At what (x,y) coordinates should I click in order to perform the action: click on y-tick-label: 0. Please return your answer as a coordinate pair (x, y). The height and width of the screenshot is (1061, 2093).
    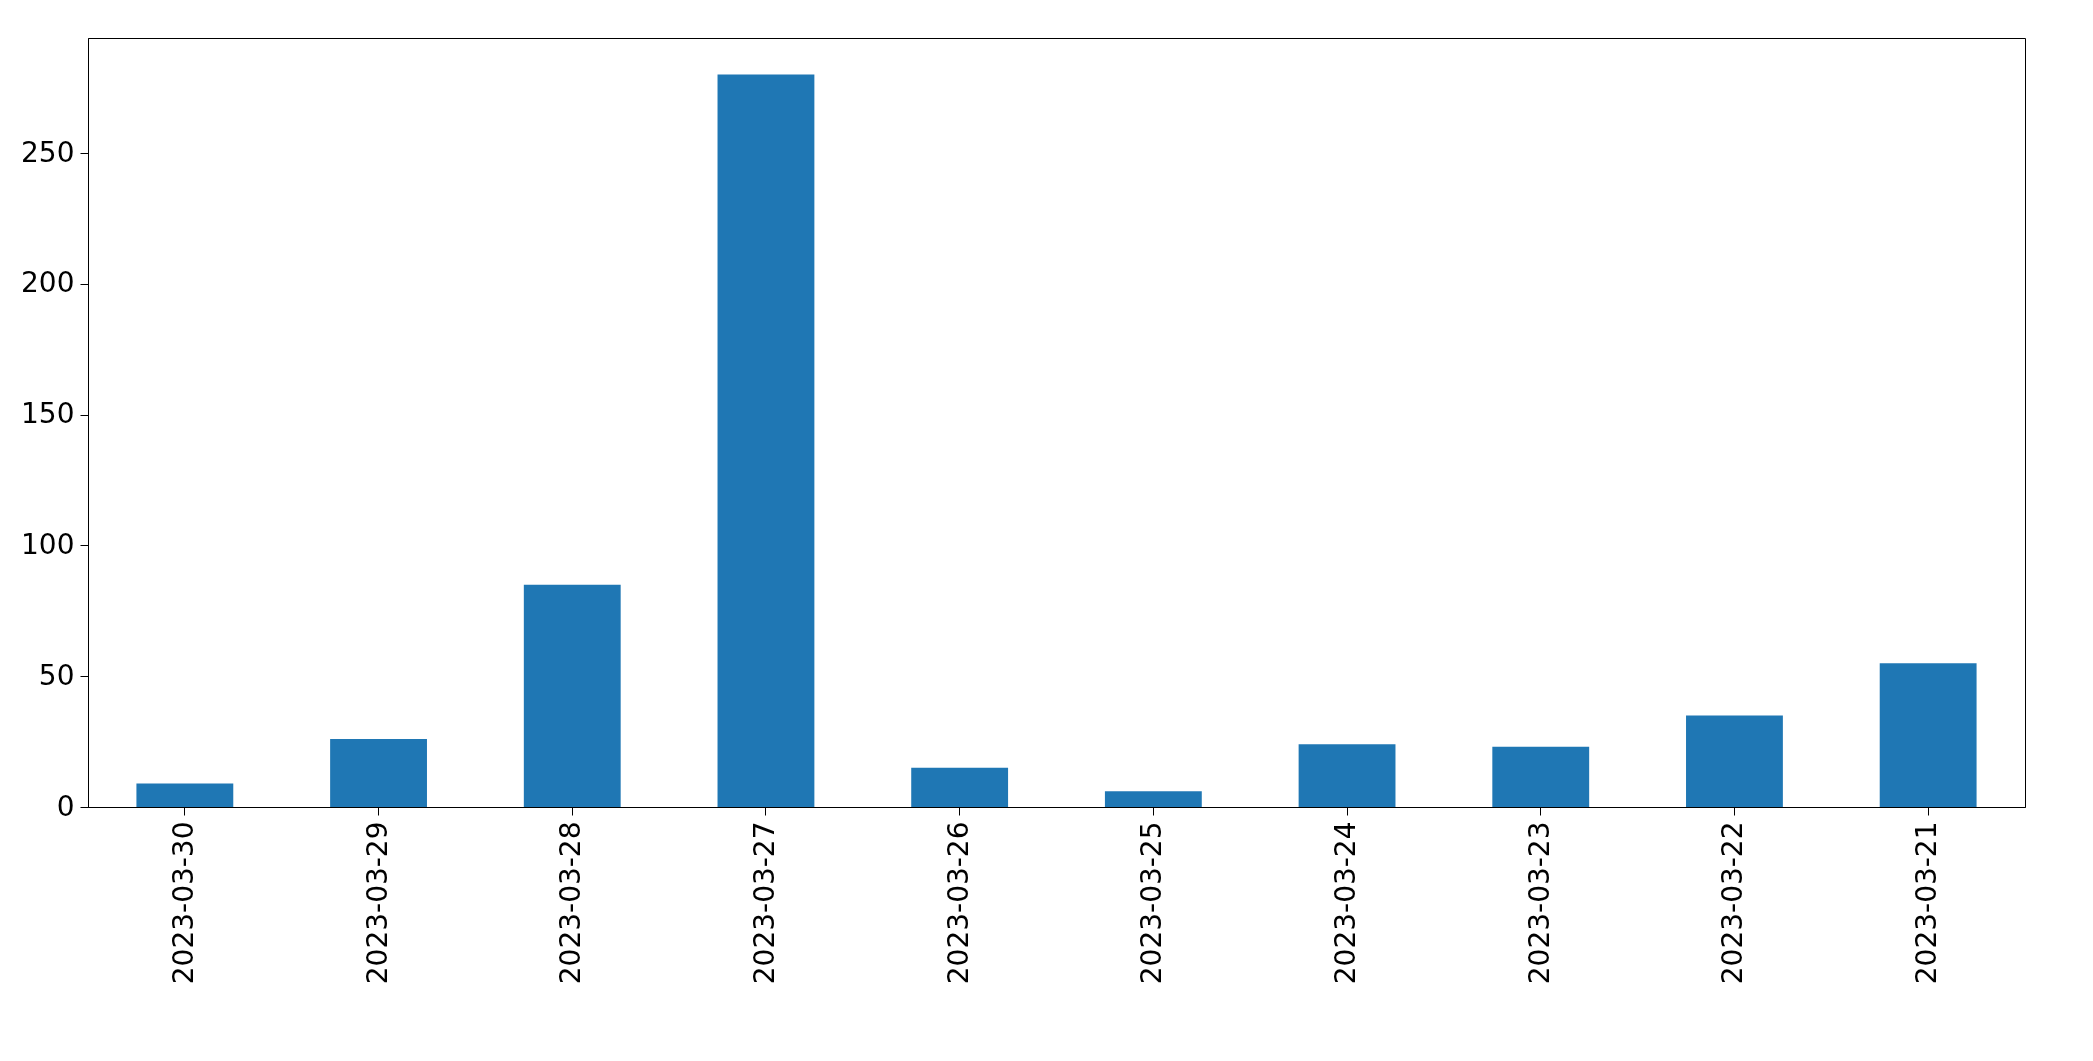
    Looking at the image, I should click on (65, 806).